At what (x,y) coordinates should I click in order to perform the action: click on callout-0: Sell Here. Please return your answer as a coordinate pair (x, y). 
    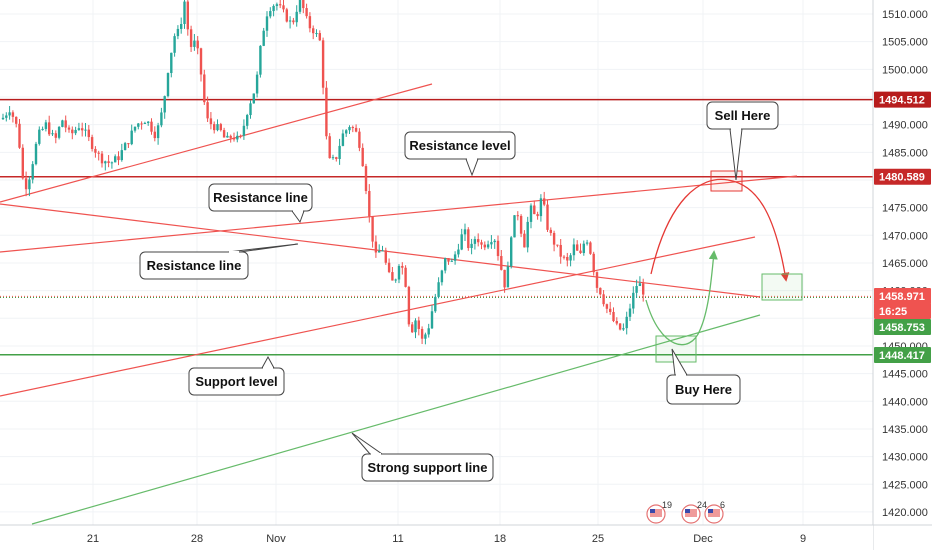
    Looking at the image, I should click on (742, 141).